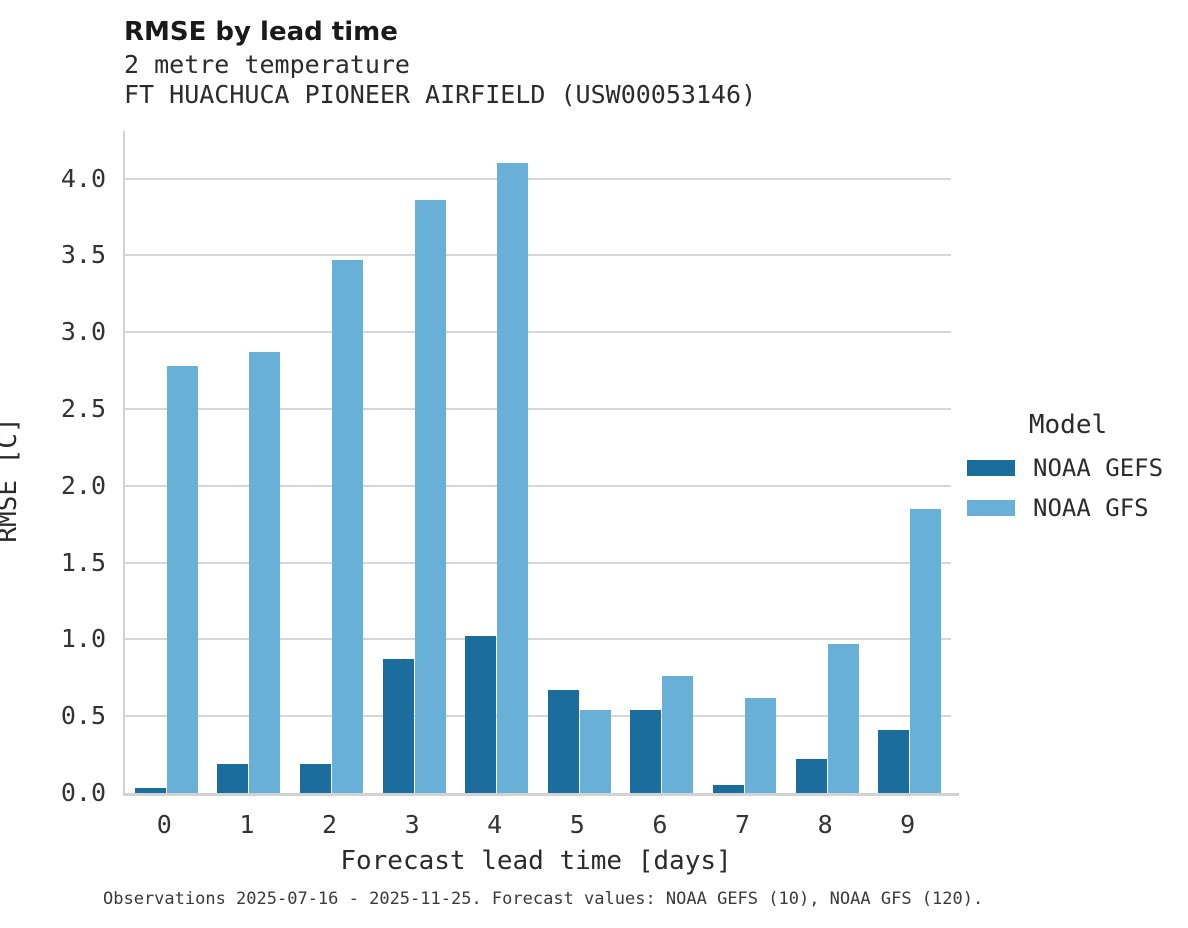  I want to click on x-tick-label-5: 5, so click(577, 824).